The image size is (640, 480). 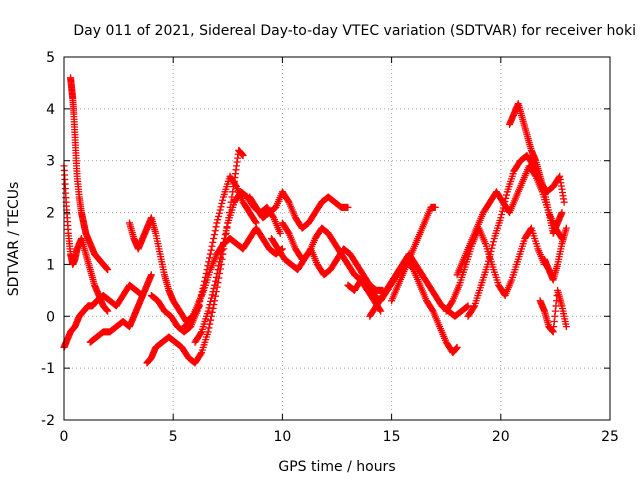 I want to click on y-tick-label: 2, so click(x=50, y=214).